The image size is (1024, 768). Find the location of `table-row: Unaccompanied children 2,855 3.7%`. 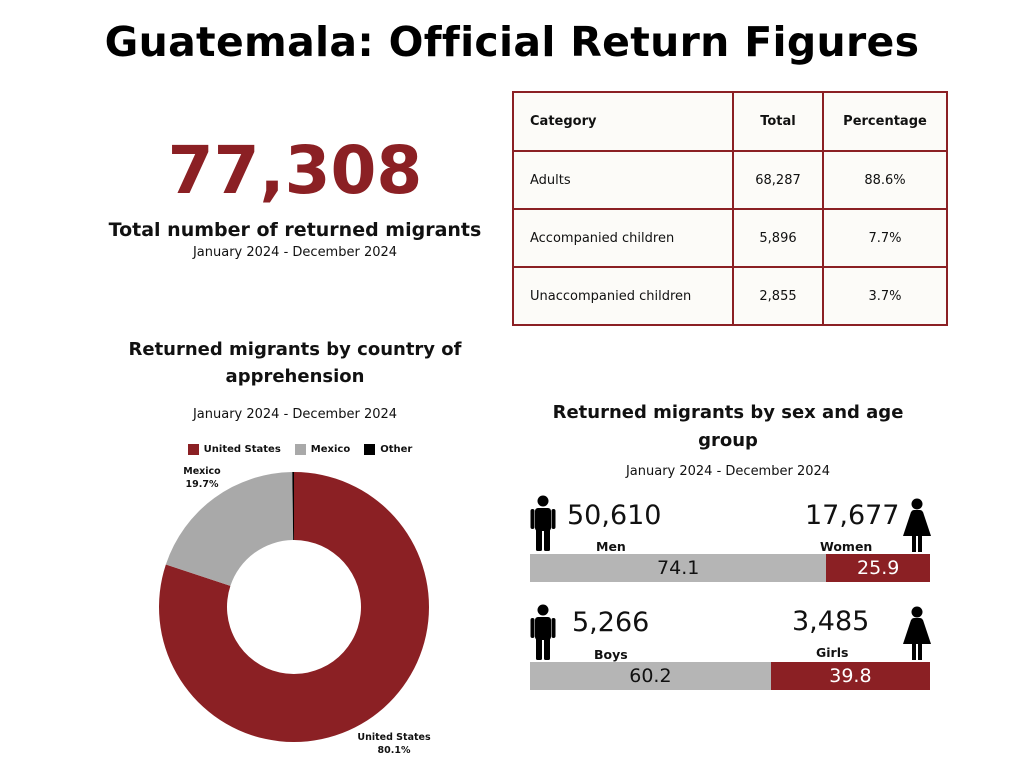

table-row: Unaccompanied children 2,855 3.7% is located at coordinates (730, 296).